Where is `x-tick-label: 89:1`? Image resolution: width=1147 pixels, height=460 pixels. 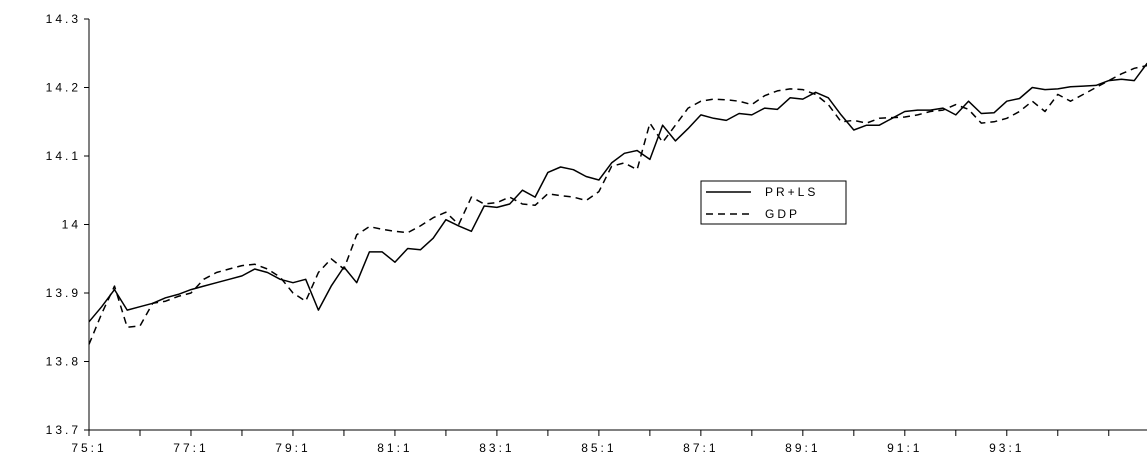 x-tick-label: 89:1 is located at coordinates (802, 448).